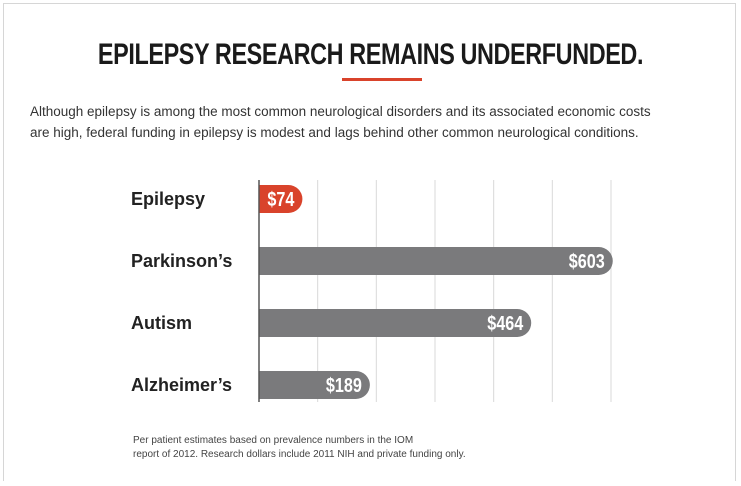 The height and width of the screenshot is (486, 741). I want to click on page-title: EPILEPSY RESEARCH REMAINS UNDERFUNDED., so click(370, 54).